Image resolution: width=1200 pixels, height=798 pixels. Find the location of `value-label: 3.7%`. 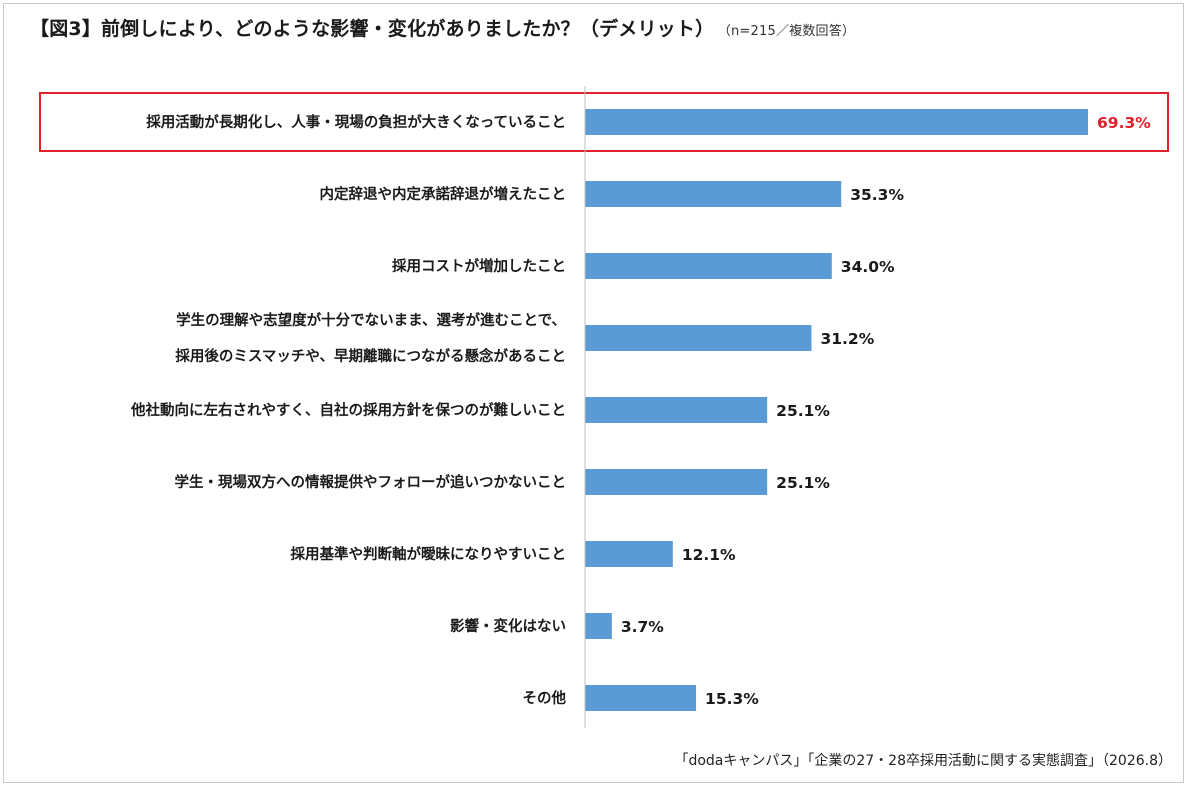

value-label: 3.7% is located at coordinates (642, 627).